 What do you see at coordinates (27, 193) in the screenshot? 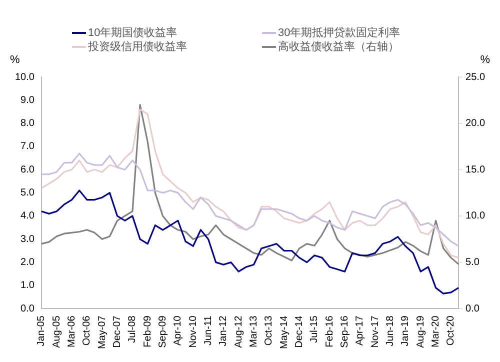
I see `y-tick-label: 5.0` at bounding box center [27, 193].